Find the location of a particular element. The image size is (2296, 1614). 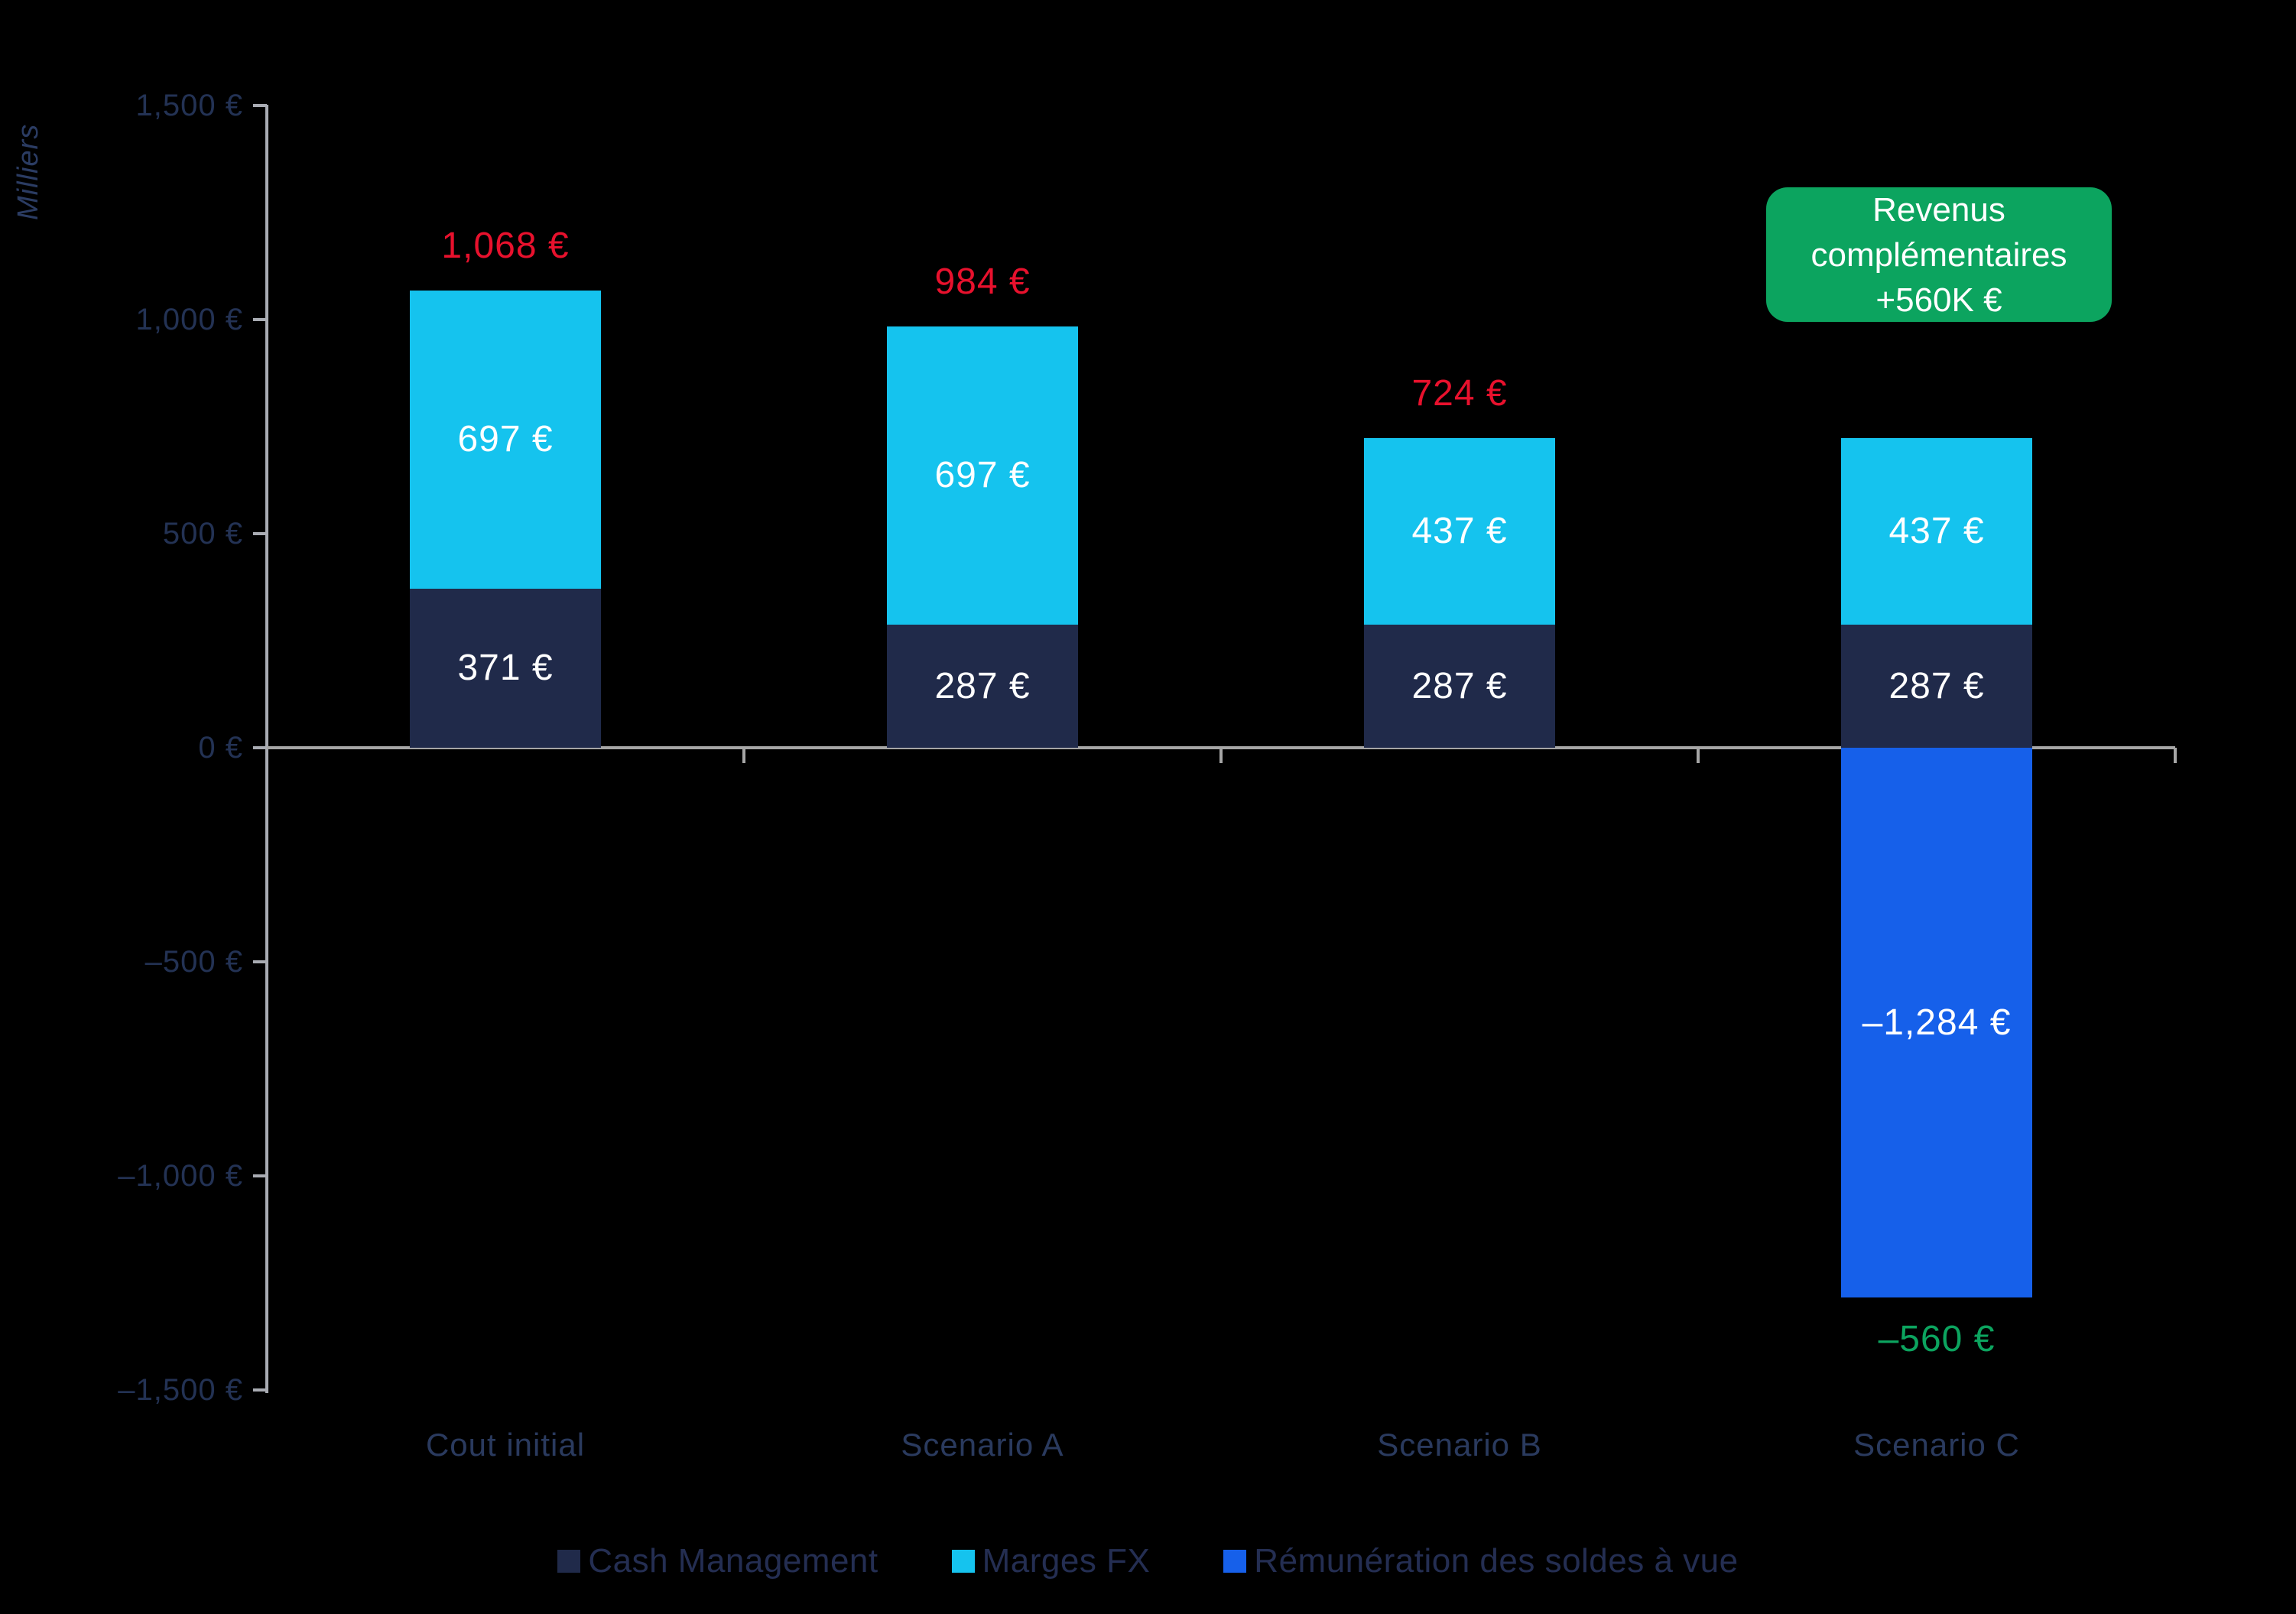

total-label-scenario-c: –560 € is located at coordinates (1937, 1339).